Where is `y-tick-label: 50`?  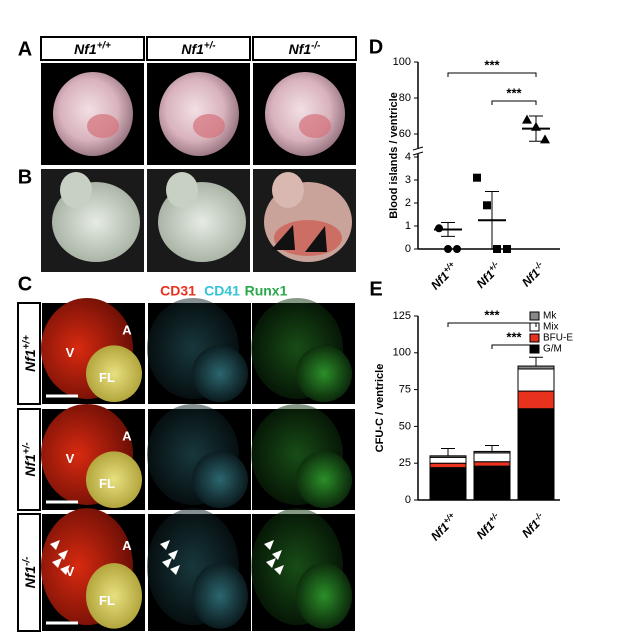 y-tick-label: 50 is located at coordinates (405, 426).